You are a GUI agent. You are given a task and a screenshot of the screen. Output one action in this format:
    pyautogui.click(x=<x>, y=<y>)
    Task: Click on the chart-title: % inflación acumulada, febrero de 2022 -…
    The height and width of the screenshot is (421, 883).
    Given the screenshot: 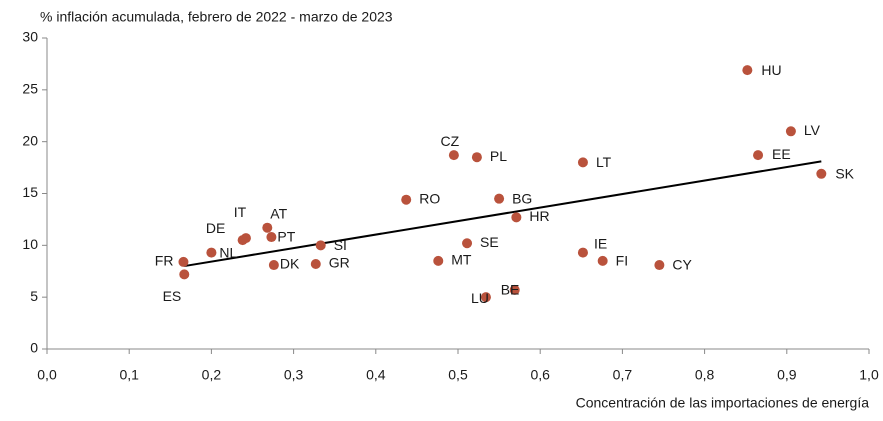 What is the action you would take?
    pyautogui.click(x=216, y=17)
    